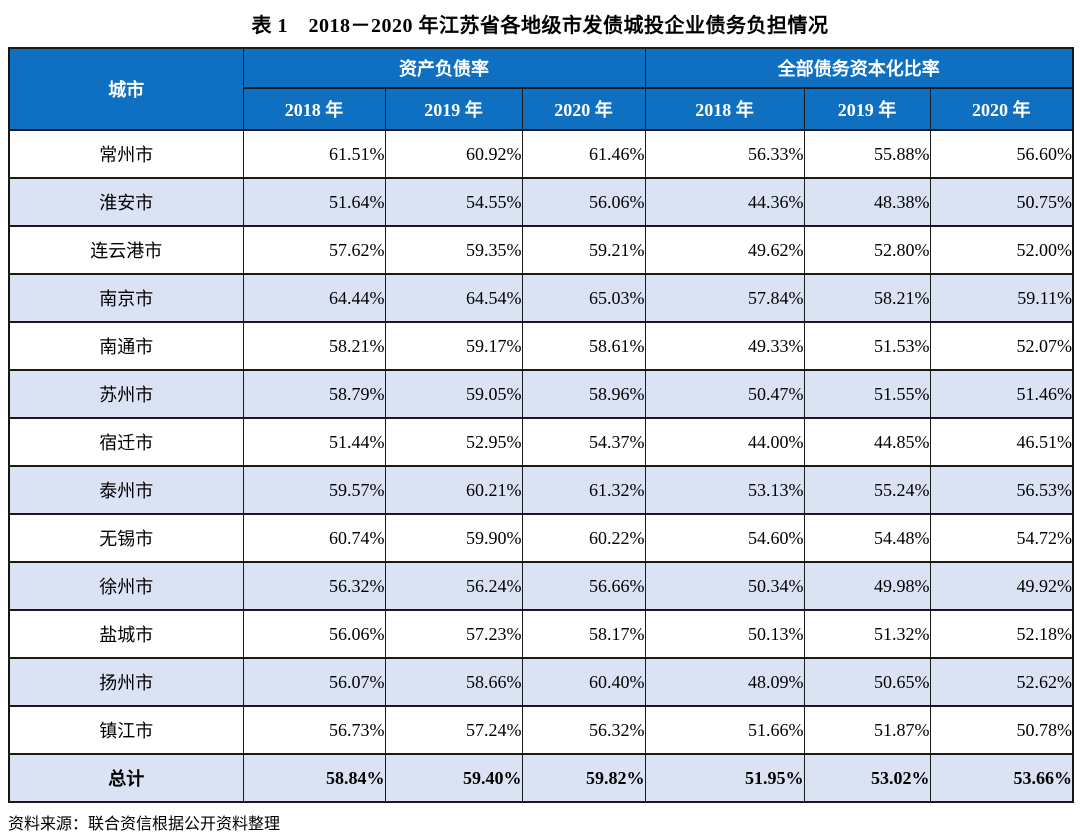 The height and width of the screenshot is (834, 1080). What do you see at coordinates (540, 26) in the screenshot?
I see `page-title: 表 1 2018－2020 年江苏省各地级市发债城投企业债务负担情况` at bounding box center [540, 26].